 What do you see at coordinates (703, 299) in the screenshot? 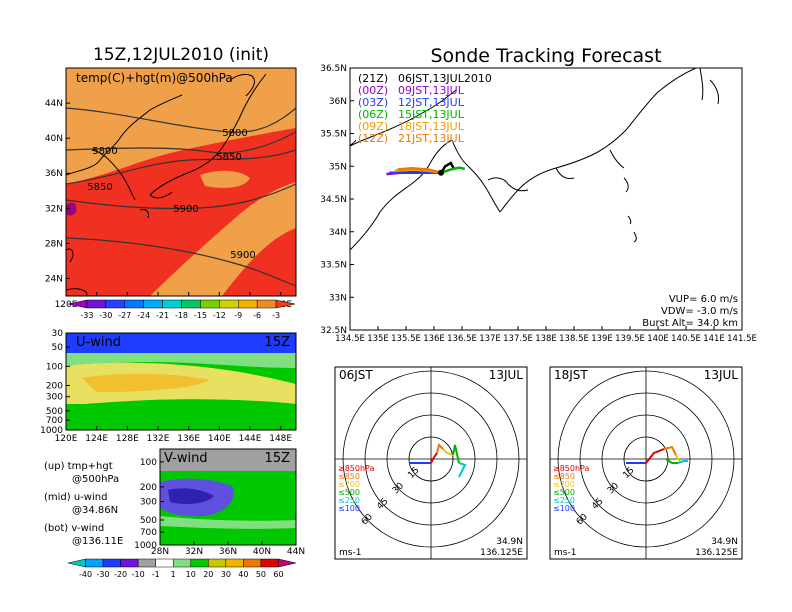
I see `track-vup: VUP= 6.0 m/s` at bounding box center [703, 299].